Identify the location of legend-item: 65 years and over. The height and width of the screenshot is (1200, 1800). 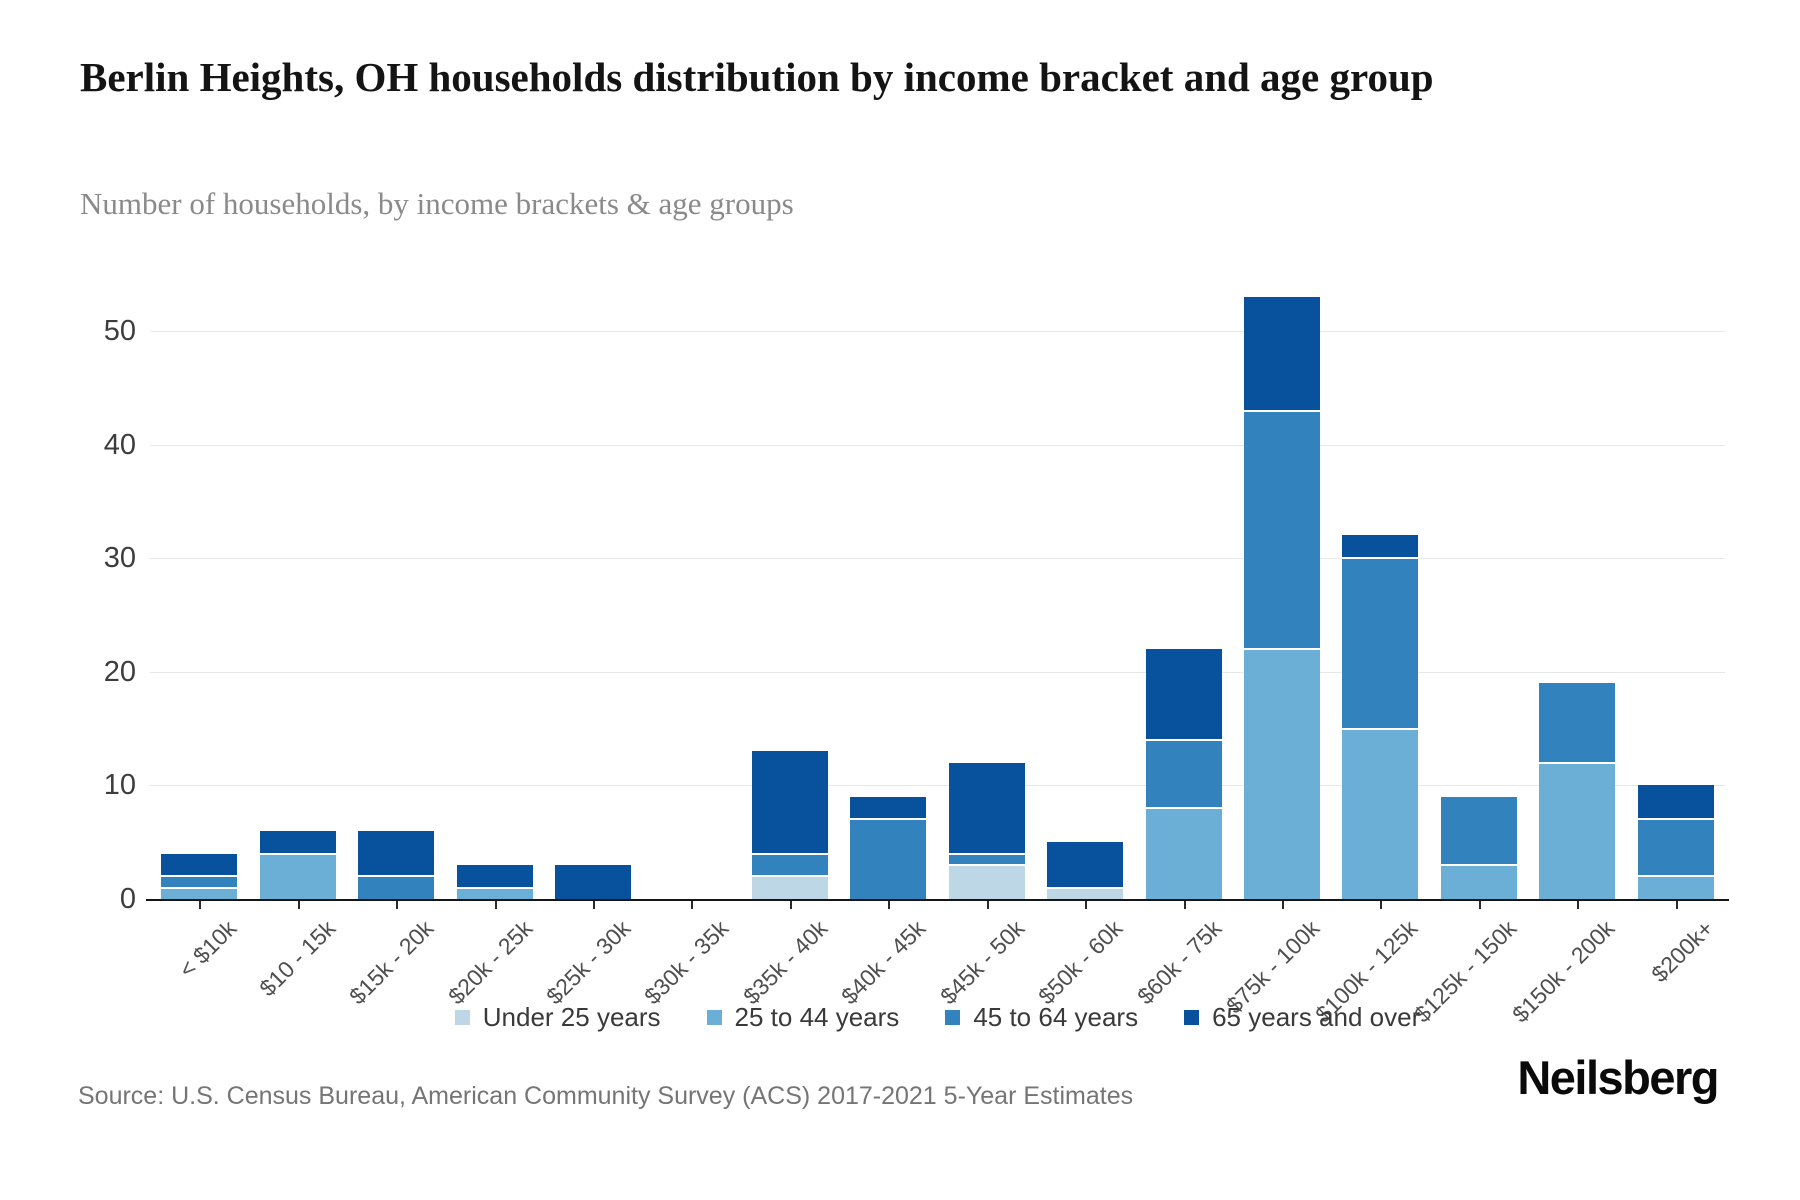
(1302, 1017).